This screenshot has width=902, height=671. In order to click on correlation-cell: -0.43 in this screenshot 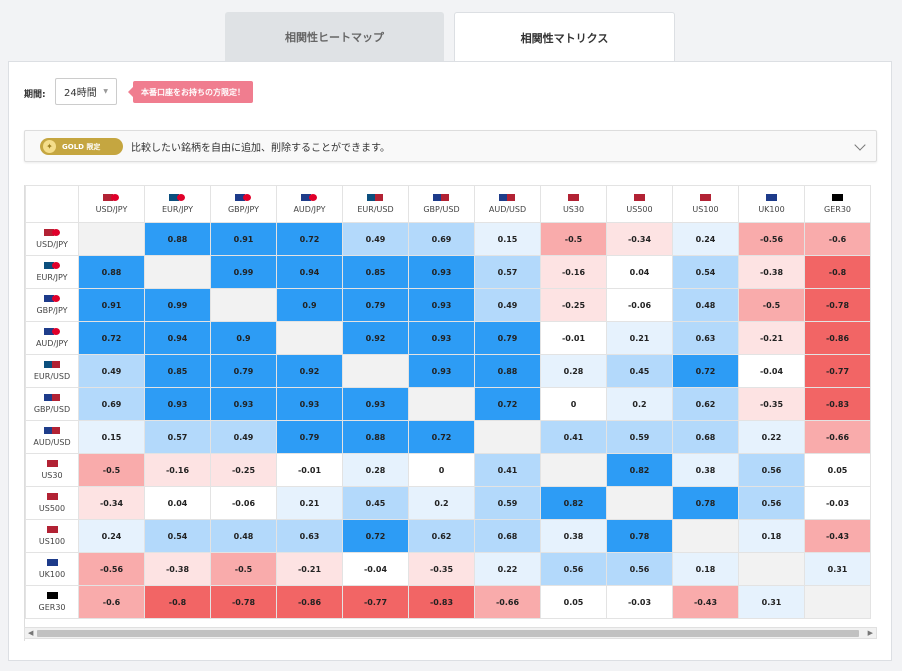, I will do `click(837, 536)`.